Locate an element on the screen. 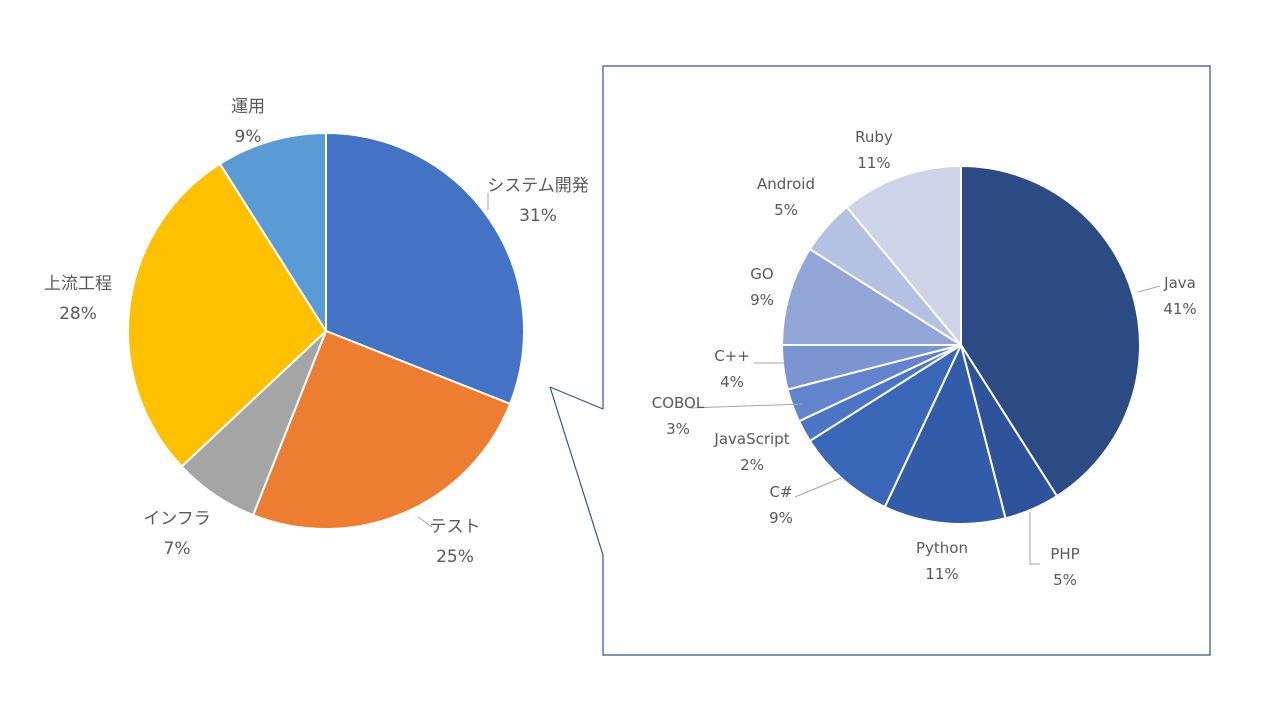 The height and width of the screenshot is (720, 1280). slice-label-operations: 運用 is located at coordinates (248, 107).